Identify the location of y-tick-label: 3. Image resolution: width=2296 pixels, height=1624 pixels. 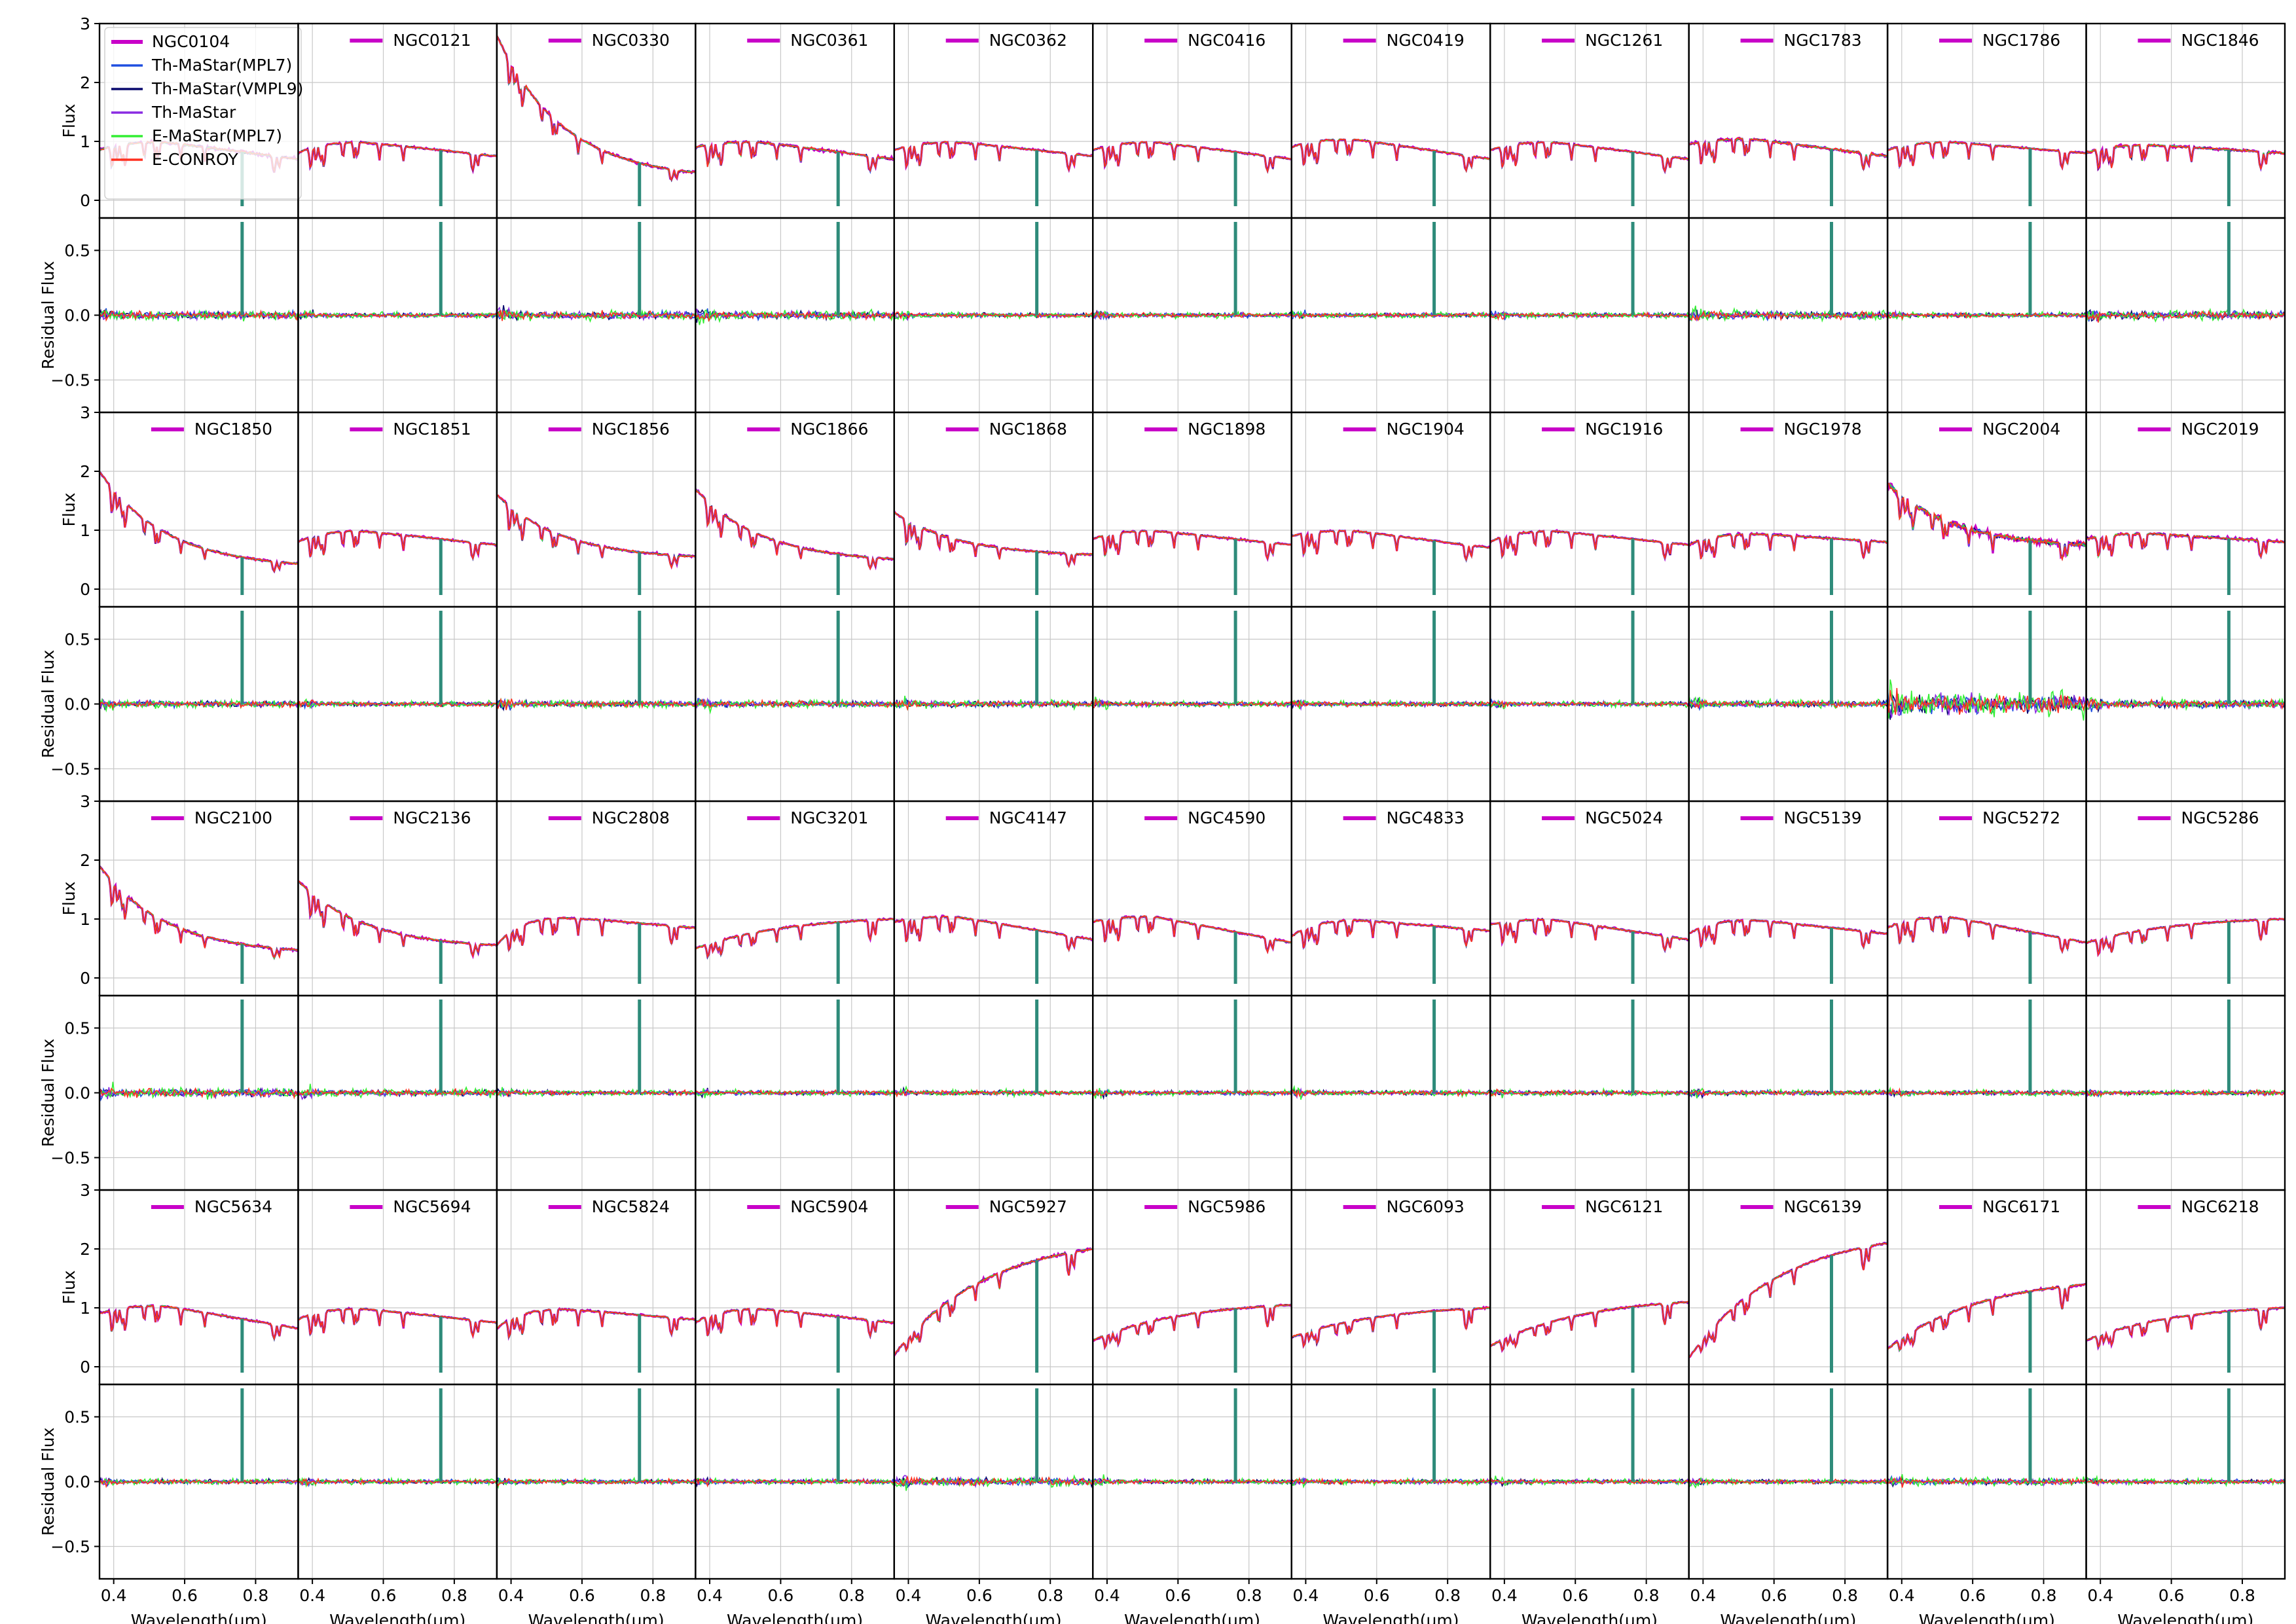
(85, 801).